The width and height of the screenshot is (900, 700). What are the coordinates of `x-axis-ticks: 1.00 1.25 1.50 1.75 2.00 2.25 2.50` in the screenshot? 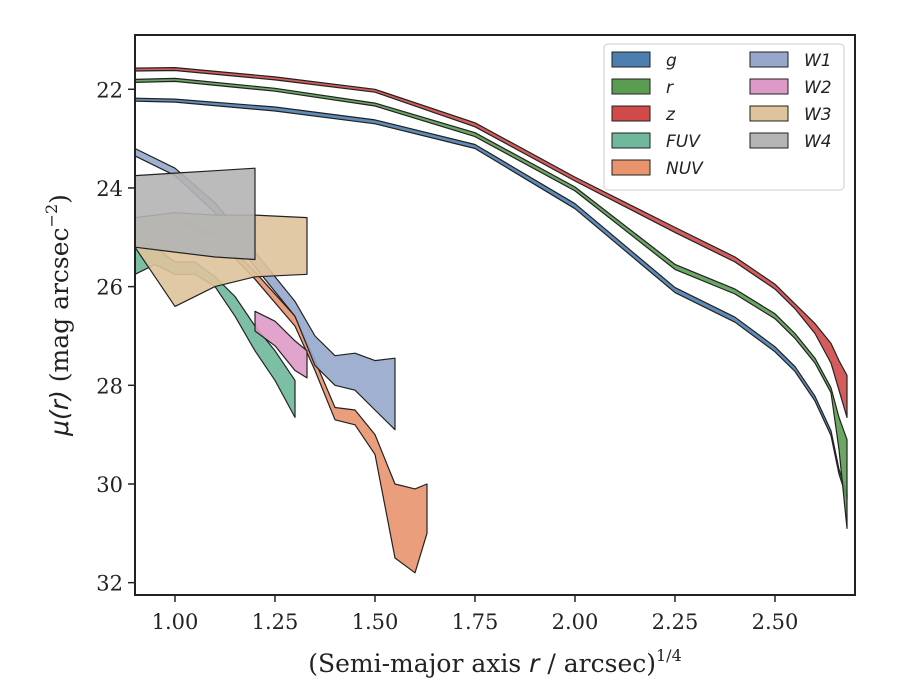 It's located at (475, 614).